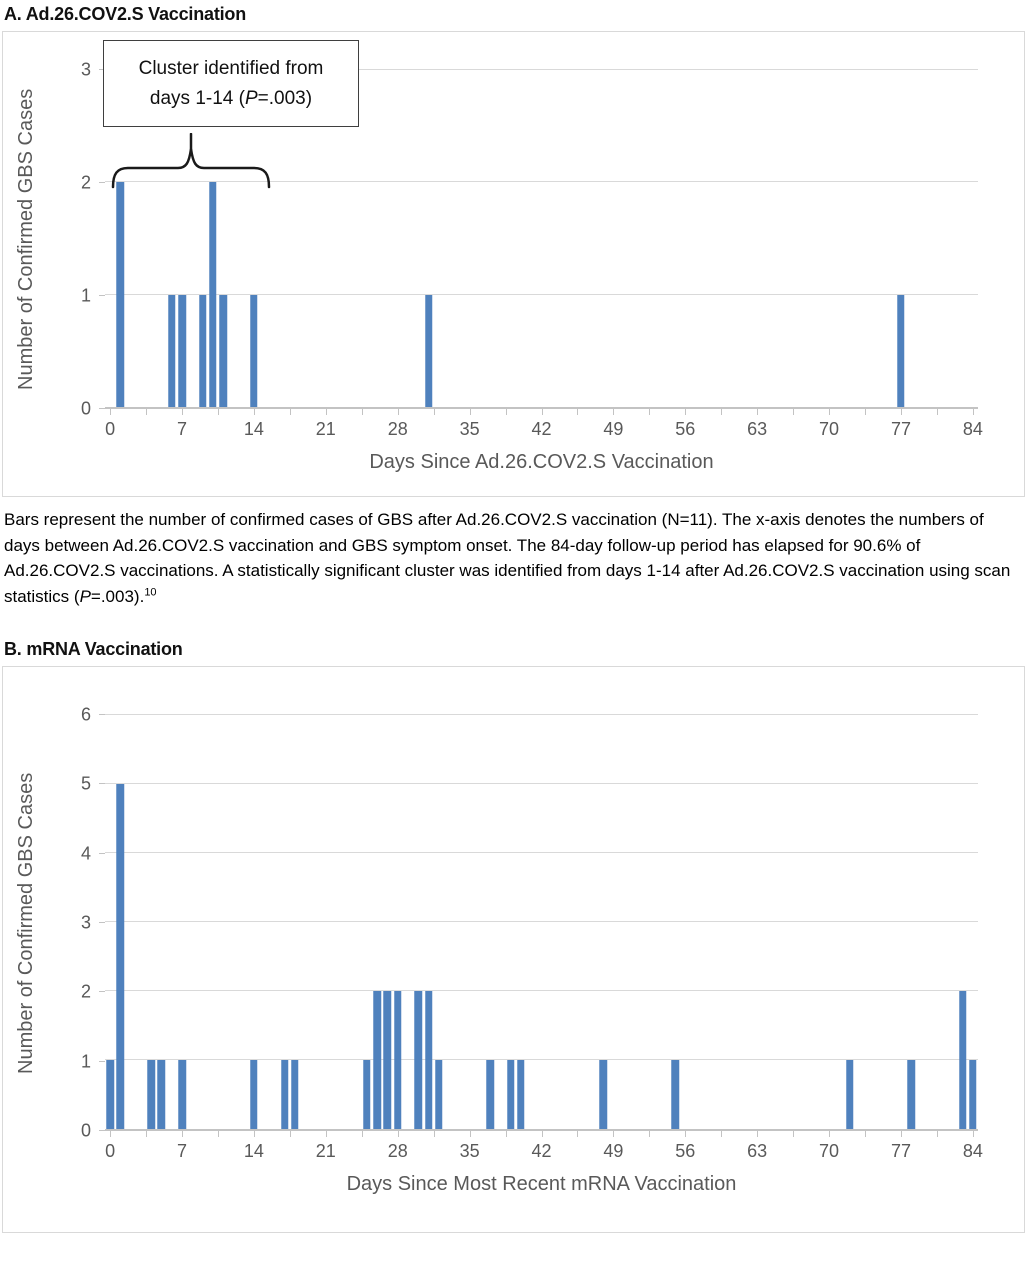 This screenshot has height=1280, width=1027. What do you see at coordinates (85, 714) in the screenshot?
I see `y-tick-label: 6` at bounding box center [85, 714].